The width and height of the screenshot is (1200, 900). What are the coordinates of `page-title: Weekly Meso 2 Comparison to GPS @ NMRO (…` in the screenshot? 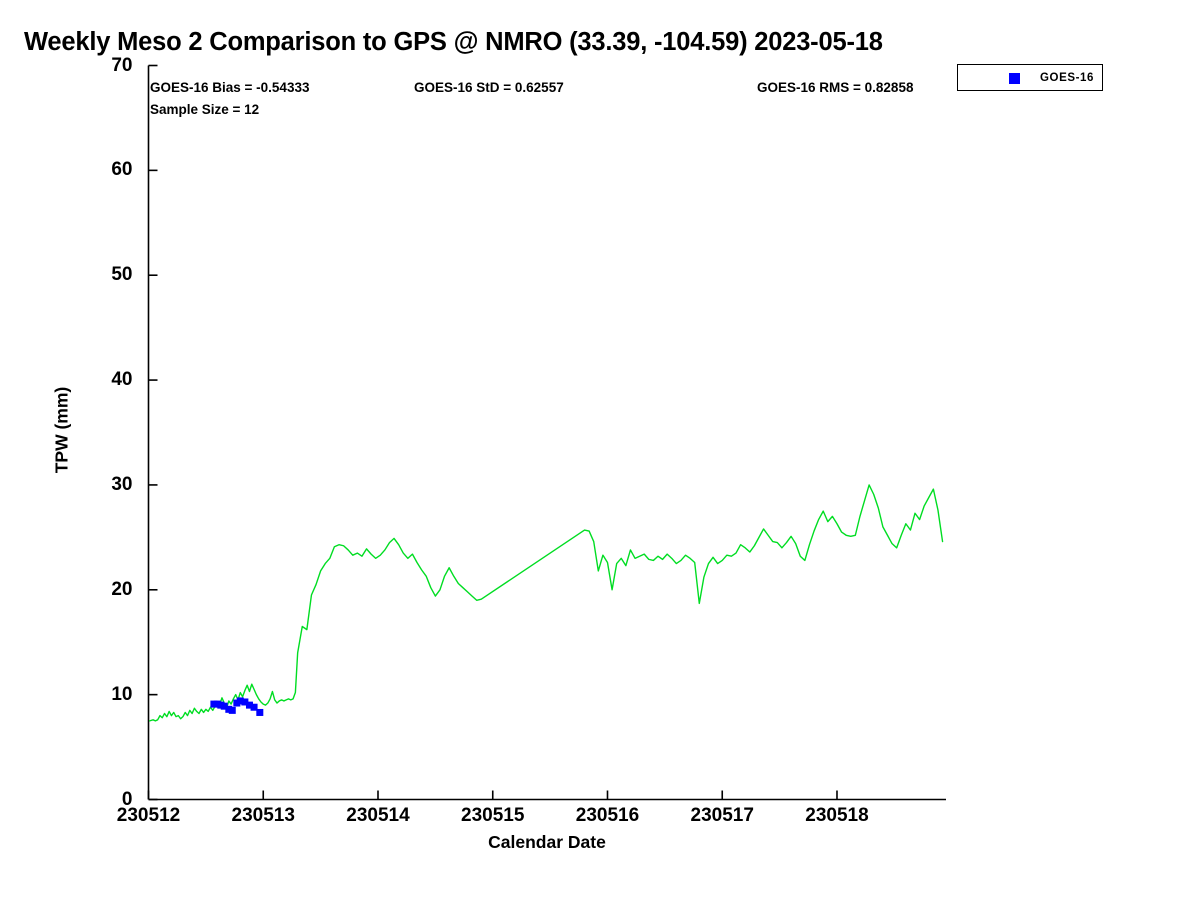 It's located at (453, 42).